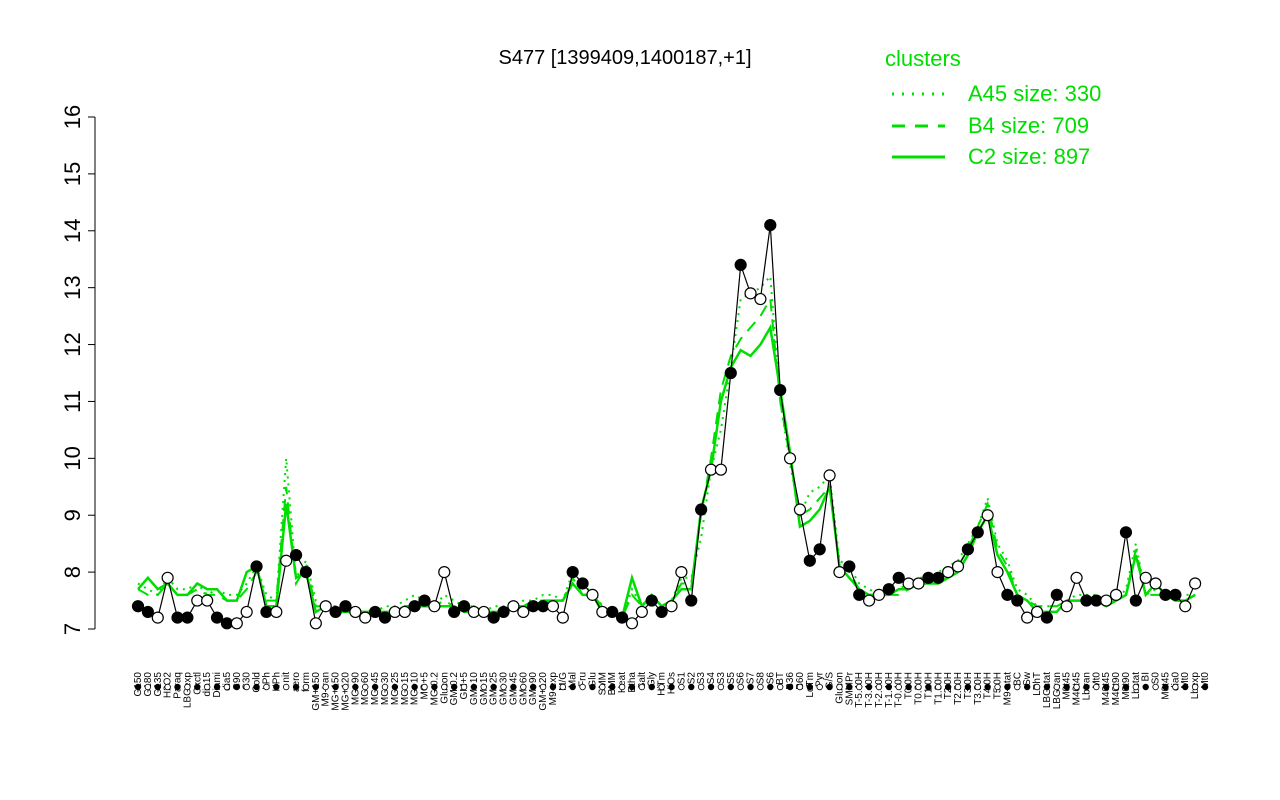 The image size is (1280, 800). What do you see at coordinates (770, 678) in the screenshot?
I see `x-tick-label: S6` at bounding box center [770, 678].